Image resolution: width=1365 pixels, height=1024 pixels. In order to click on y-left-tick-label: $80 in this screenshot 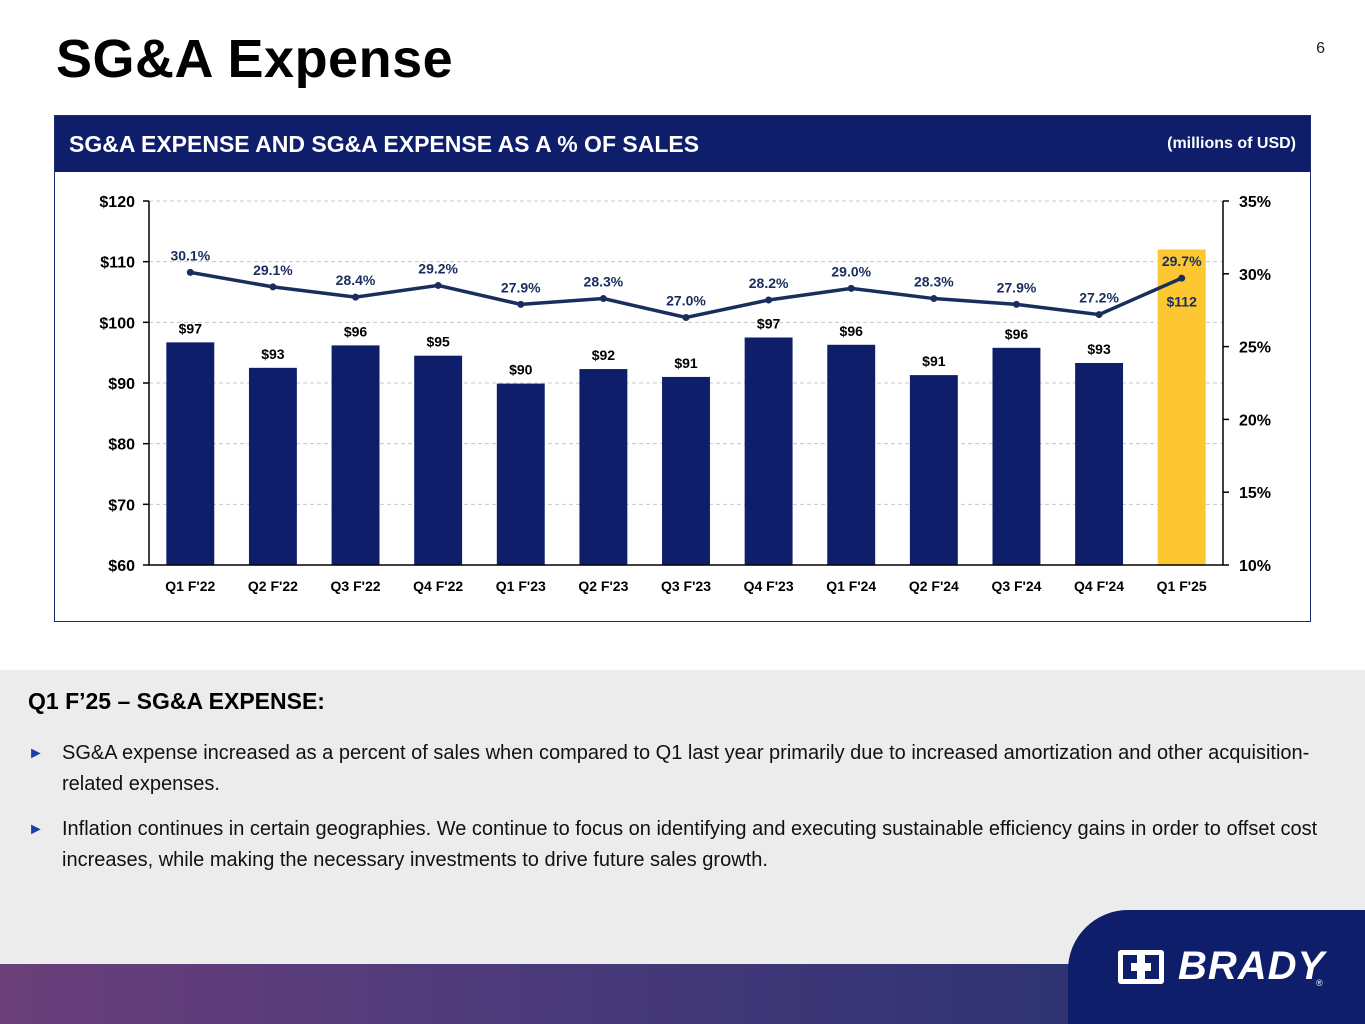, I will do `click(121, 445)`.